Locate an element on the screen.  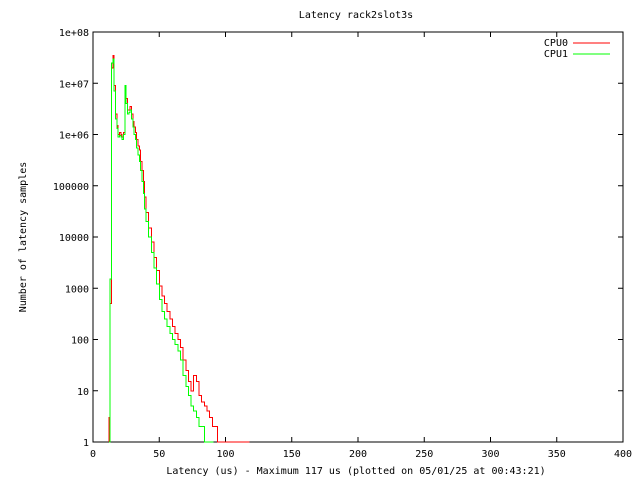
y-tick-label: 1000 is located at coordinates (77, 289).